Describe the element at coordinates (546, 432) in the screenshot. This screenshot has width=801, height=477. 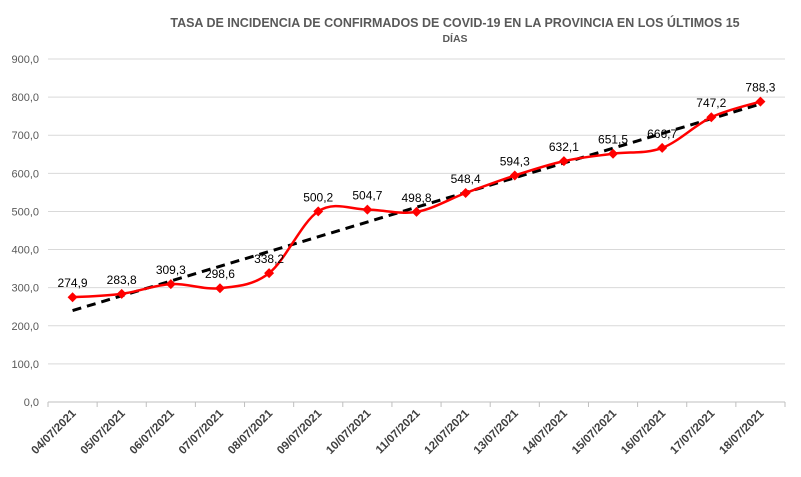
I see `x-tick-label: 14/07/2021` at that location.